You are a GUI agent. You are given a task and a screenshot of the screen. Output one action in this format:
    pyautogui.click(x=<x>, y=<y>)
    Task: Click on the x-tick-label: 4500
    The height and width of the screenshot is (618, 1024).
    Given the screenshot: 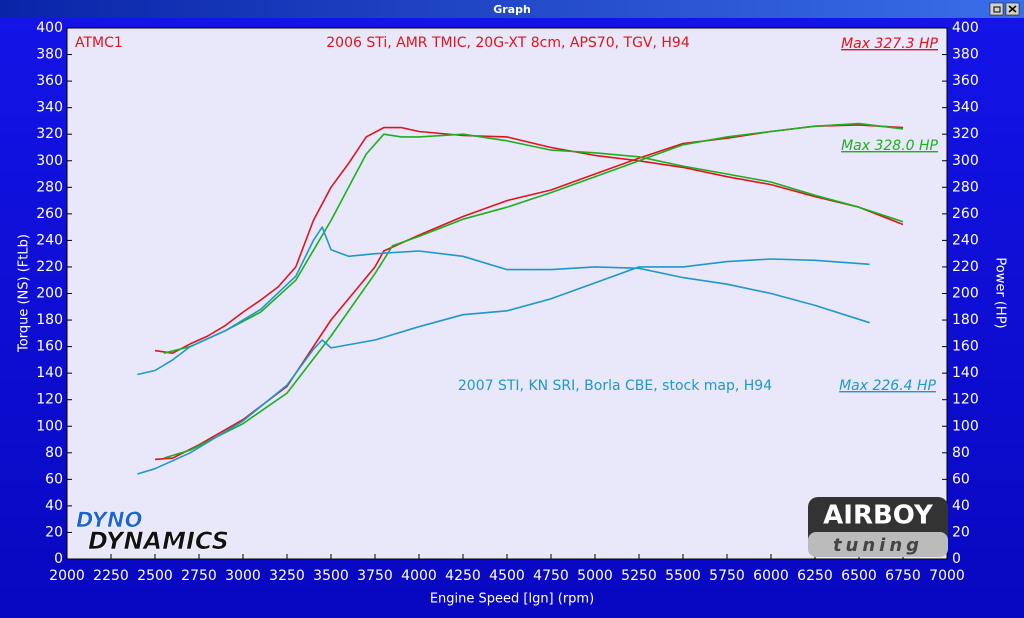 What is the action you would take?
    pyautogui.click(x=507, y=576)
    